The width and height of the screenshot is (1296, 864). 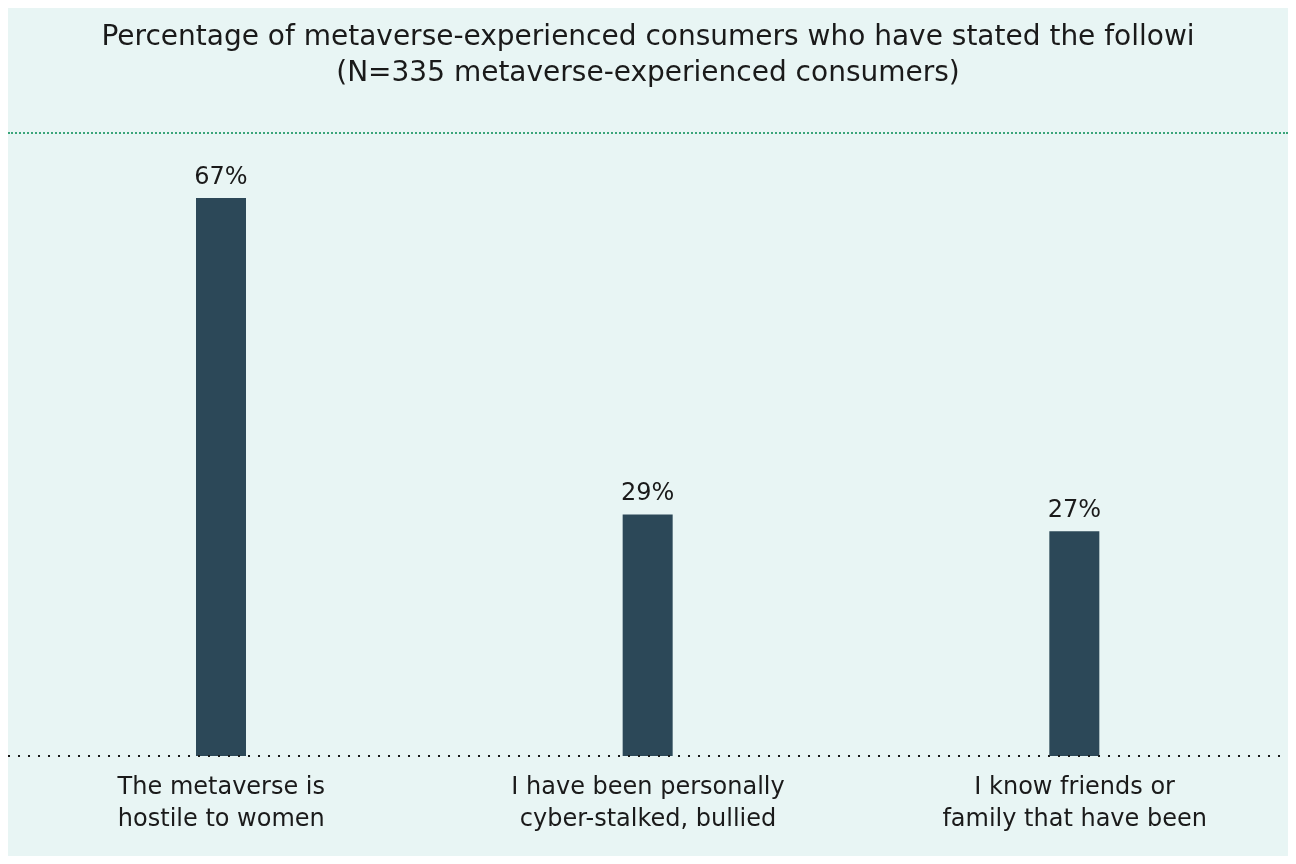 What do you see at coordinates (221, 802) in the screenshot?
I see `x-tick-label: The metaverse is hostile to women` at bounding box center [221, 802].